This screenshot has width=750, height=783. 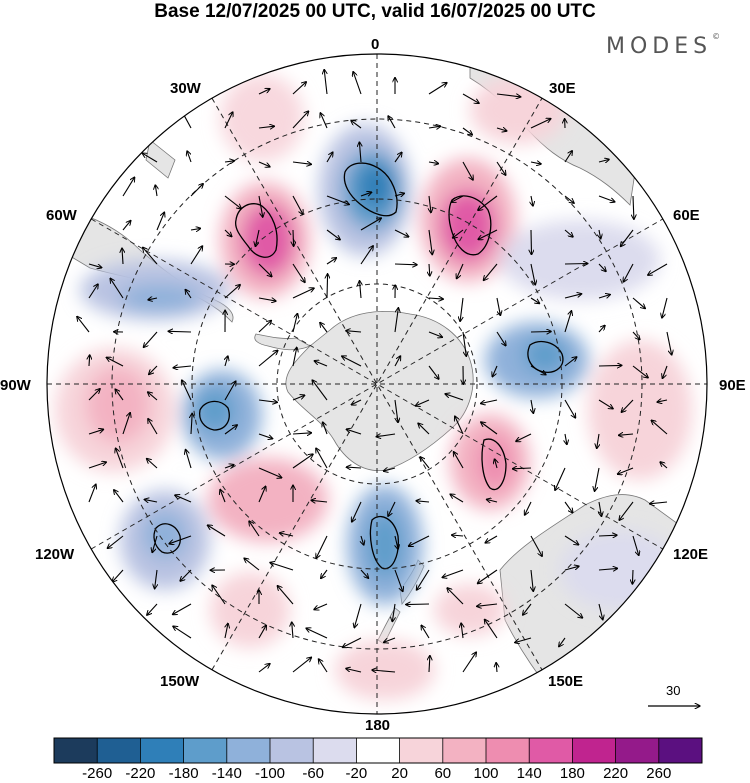 I want to click on brand-name: MODES, so click(x=659, y=46).